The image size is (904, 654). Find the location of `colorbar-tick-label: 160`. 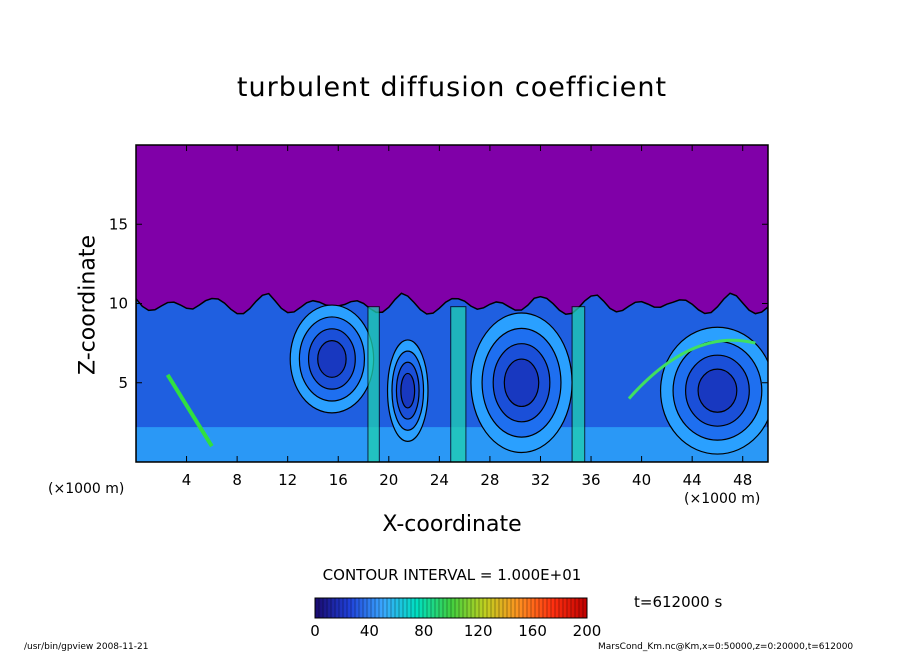

colorbar-tick-label: 160 is located at coordinates (532, 631).